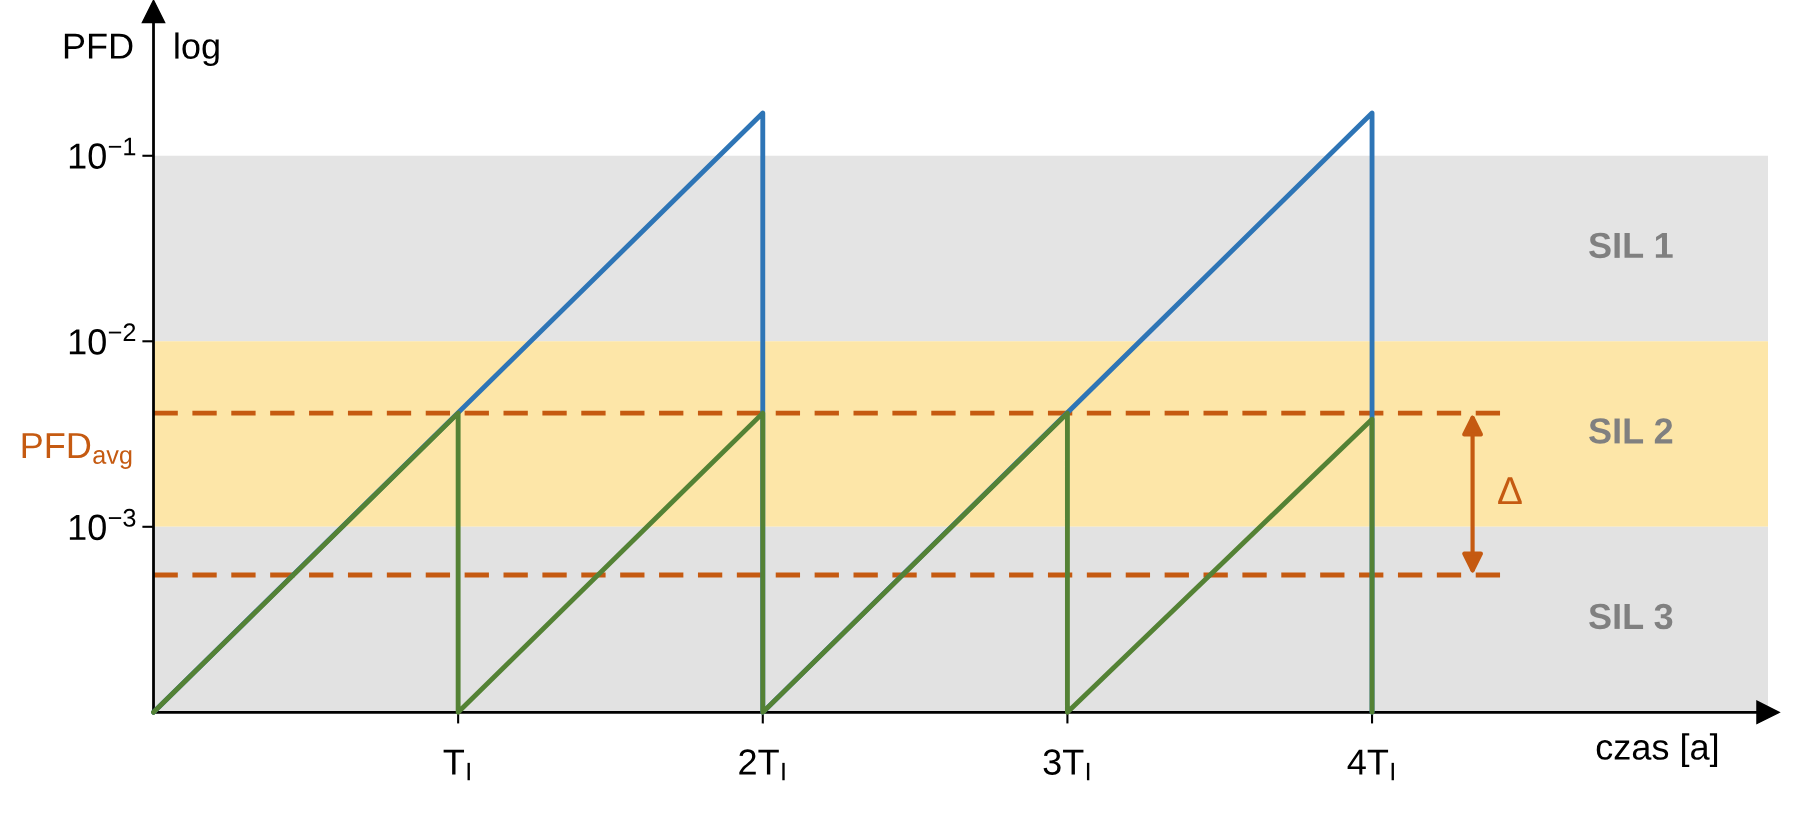  I want to click on x-tick-label: 4T$_{I}$, so click(1370, 765).